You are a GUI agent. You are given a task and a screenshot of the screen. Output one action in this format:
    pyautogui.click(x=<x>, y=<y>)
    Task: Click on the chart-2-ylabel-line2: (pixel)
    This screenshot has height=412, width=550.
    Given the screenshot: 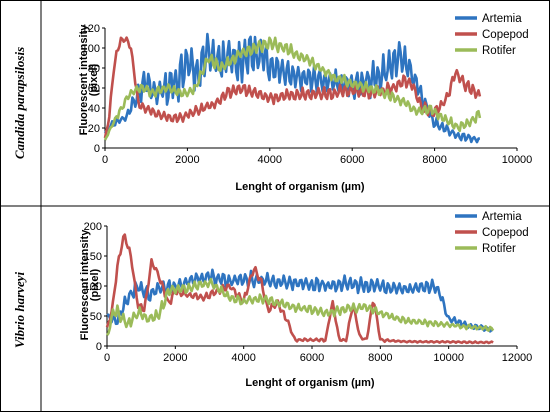 What is the action you would take?
    pyautogui.click(x=95, y=284)
    